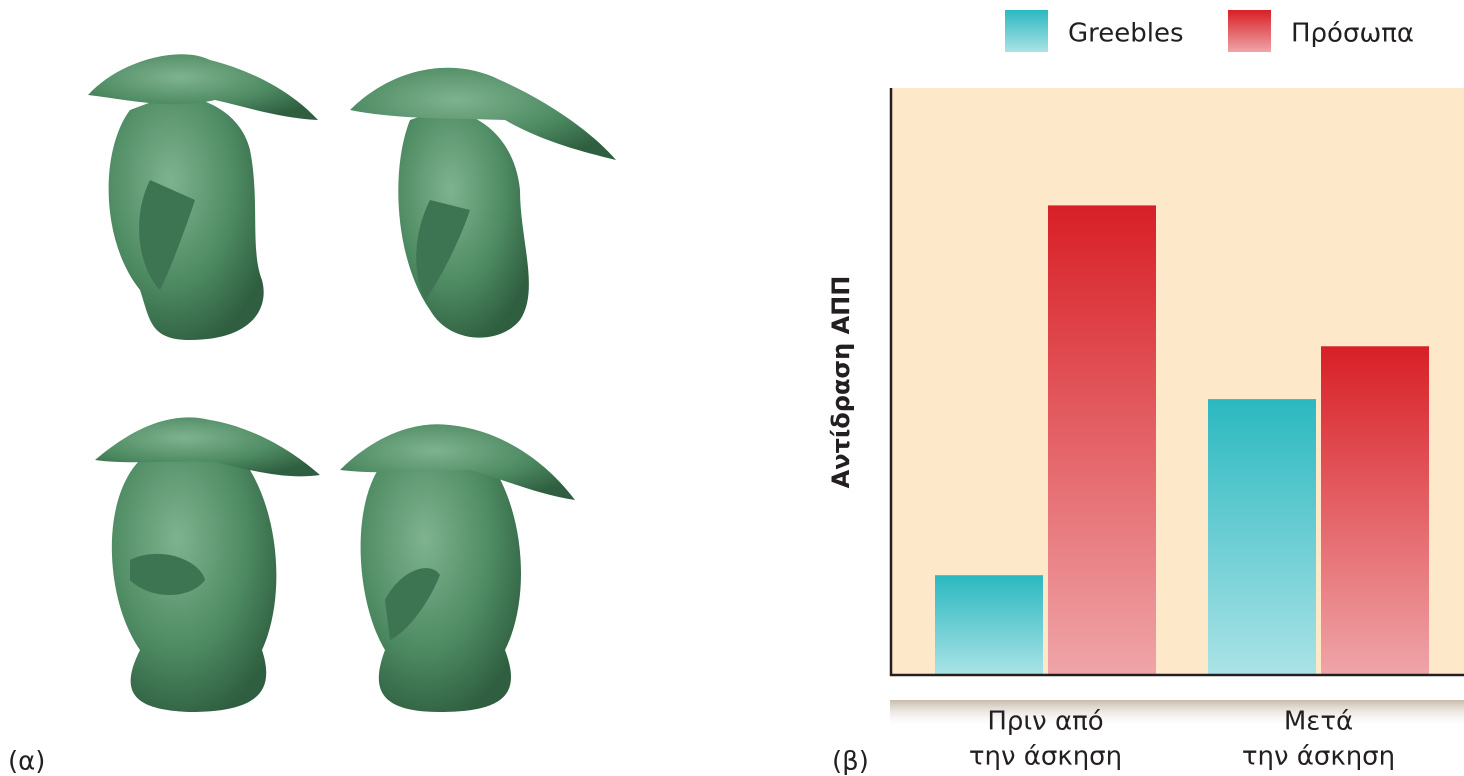 Image resolution: width=1464 pixels, height=776 pixels. I want to click on x-tick-label: Πριν από, so click(1045, 722).